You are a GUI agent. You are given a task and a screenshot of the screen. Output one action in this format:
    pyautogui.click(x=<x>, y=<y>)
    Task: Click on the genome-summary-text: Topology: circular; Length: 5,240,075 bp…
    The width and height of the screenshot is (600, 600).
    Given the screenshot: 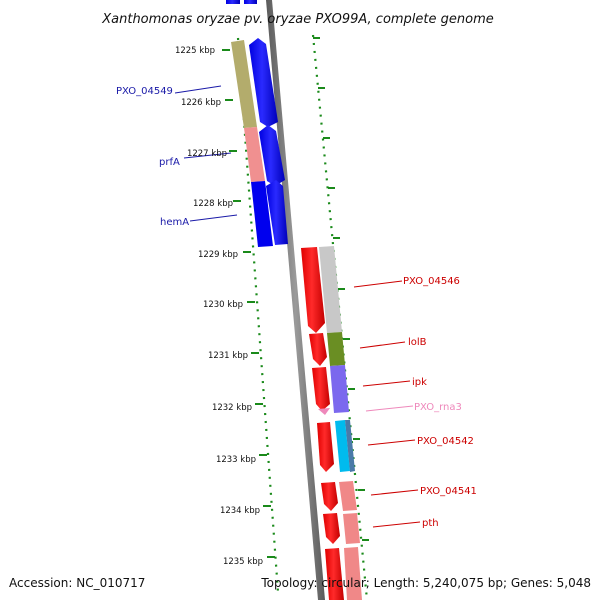 What is the action you would take?
    pyautogui.click(x=425, y=583)
    